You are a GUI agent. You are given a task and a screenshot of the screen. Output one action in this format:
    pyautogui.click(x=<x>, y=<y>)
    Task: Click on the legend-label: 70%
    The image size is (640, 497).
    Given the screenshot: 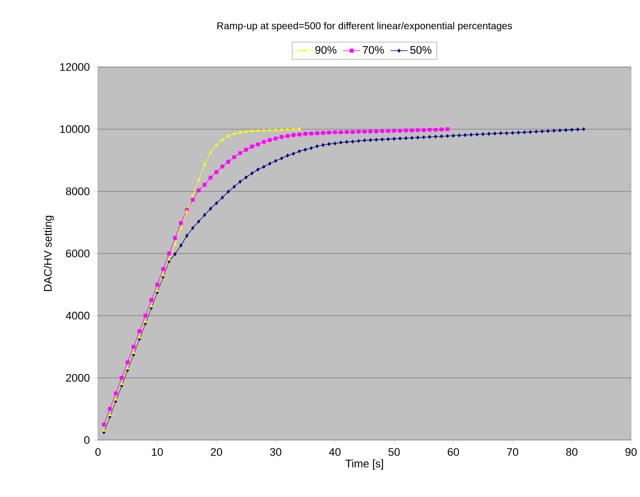 What is the action you would take?
    pyautogui.click(x=373, y=50)
    